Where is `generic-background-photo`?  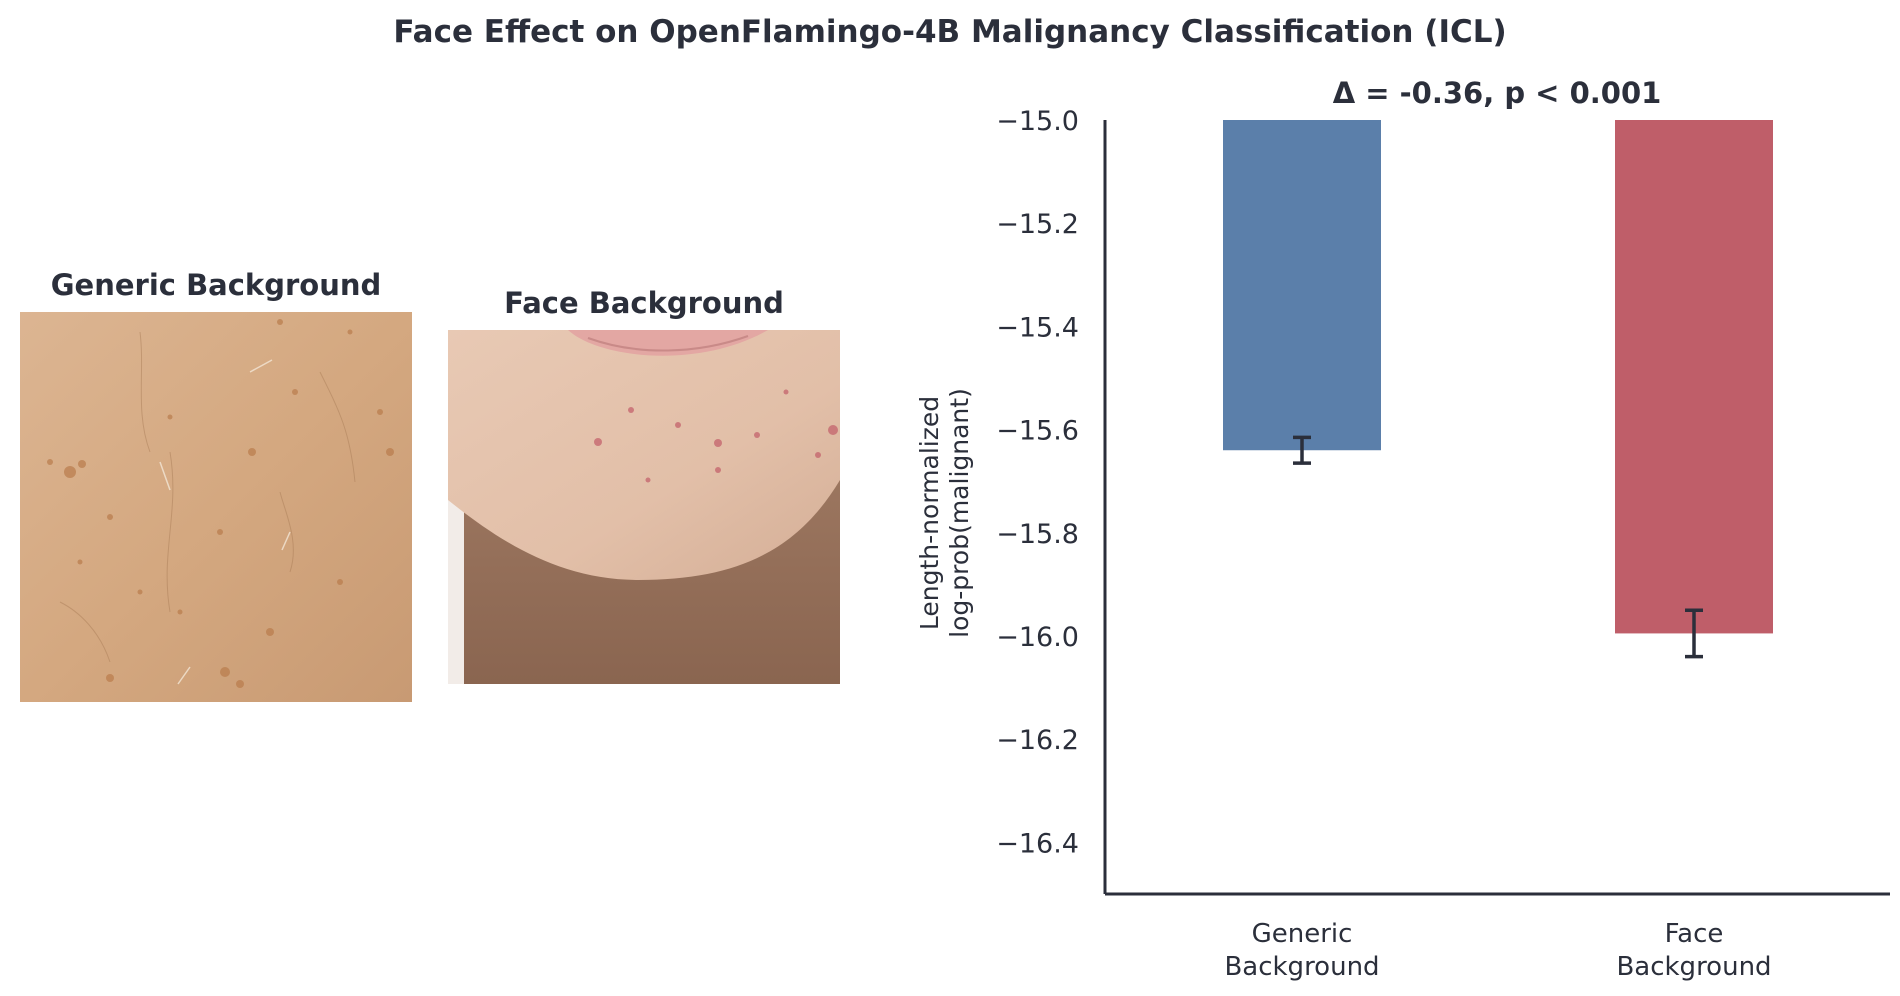 generic-background-photo is located at coordinates (216, 507).